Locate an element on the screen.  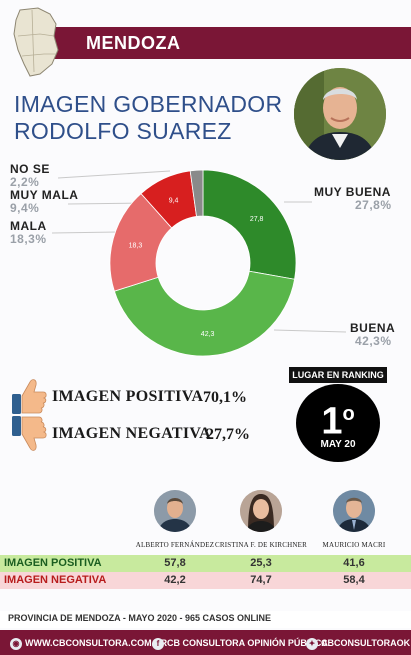
mouse-icon: ◉ is located at coordinates (16, 643).